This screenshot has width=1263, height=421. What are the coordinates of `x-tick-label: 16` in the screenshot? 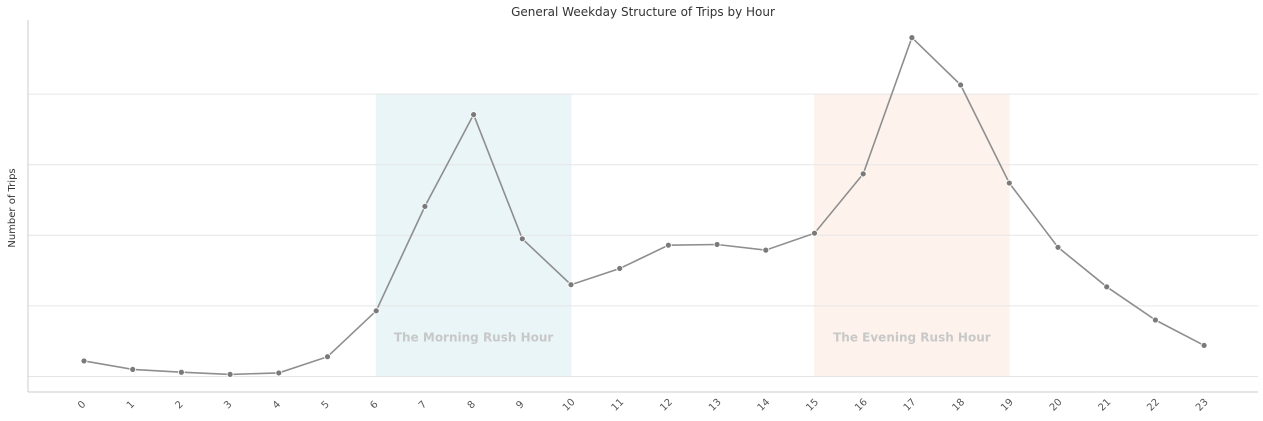 It's located at (861, 405).